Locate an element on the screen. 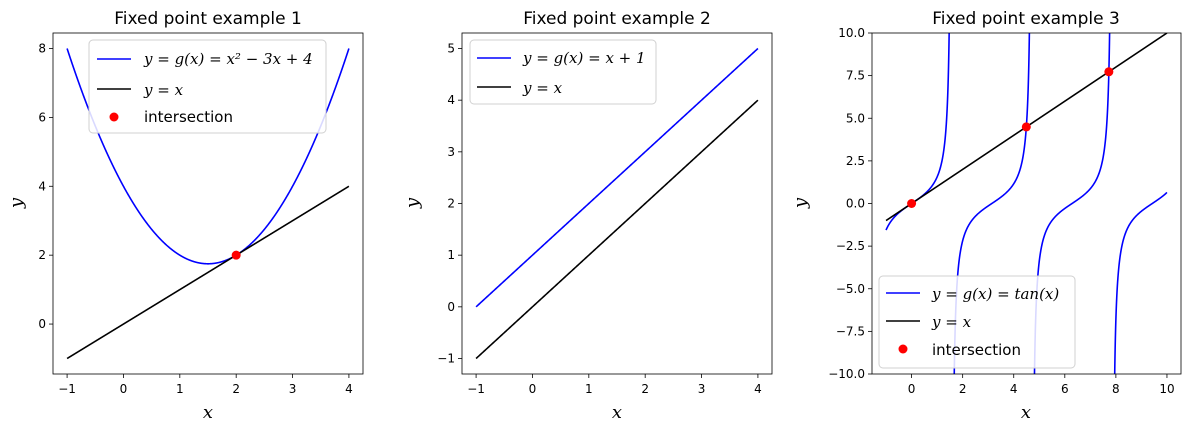 The image size is (1190, 432). chart-2-ytick-label: 5 is located at coordinates (451, 49).